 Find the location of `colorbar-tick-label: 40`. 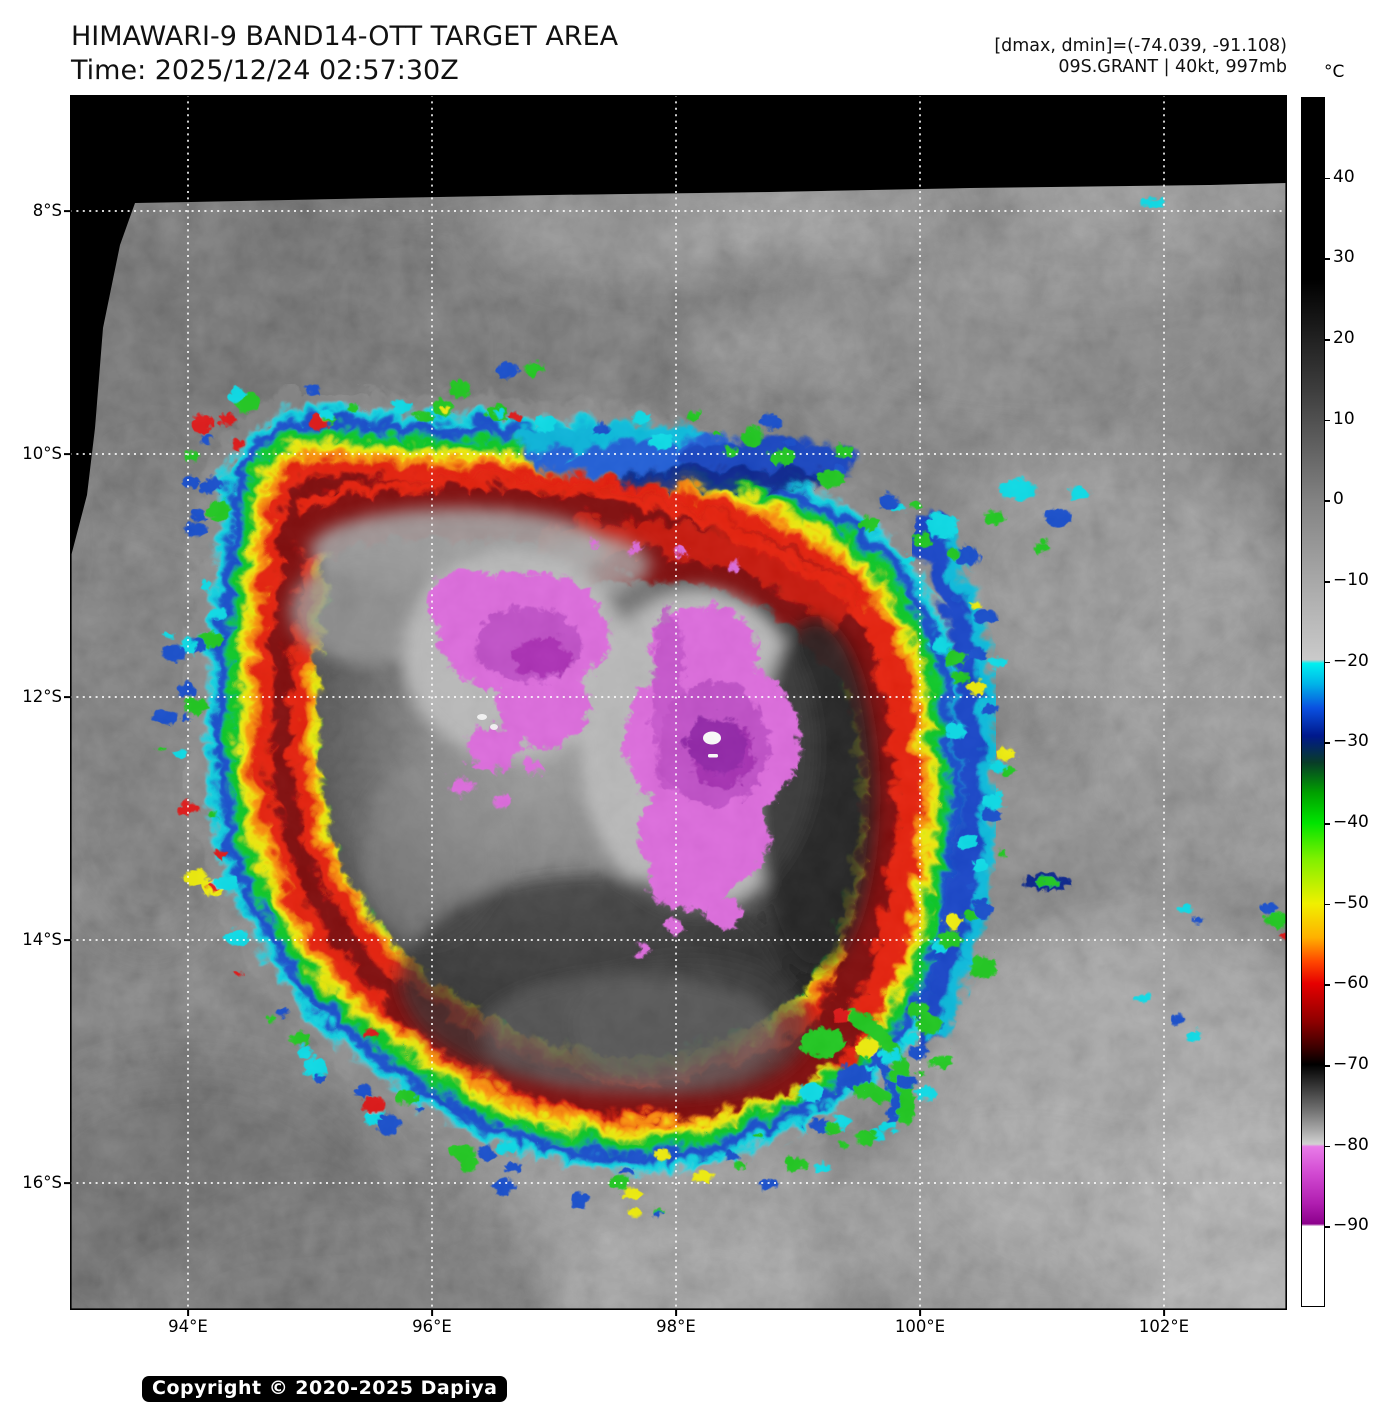

colorbar-tick-label: 40 is located at coordinates (1344, 176).